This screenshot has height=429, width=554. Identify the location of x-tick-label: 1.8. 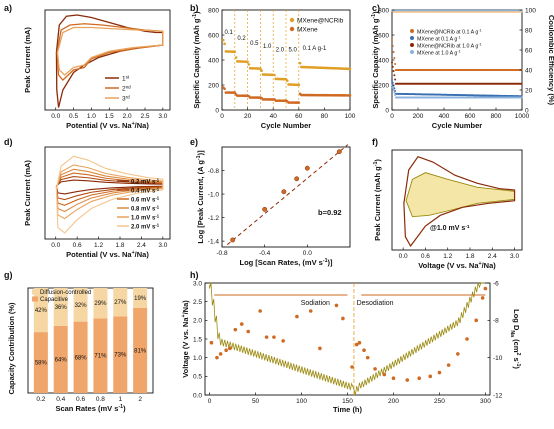
(469, 256).